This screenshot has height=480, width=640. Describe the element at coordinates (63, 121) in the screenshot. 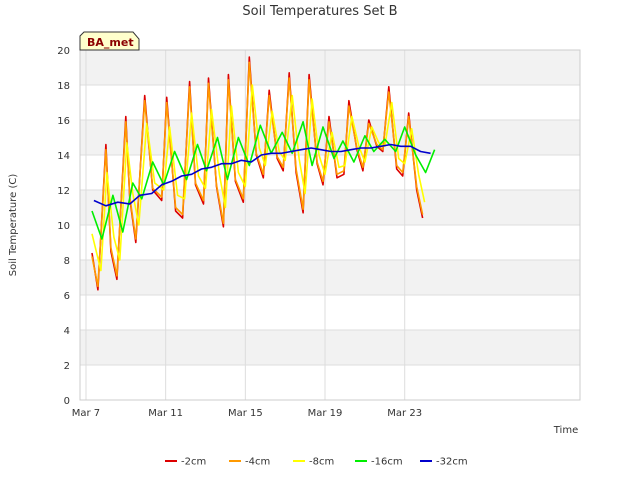

I see `y-tick-label: 16` at that location.